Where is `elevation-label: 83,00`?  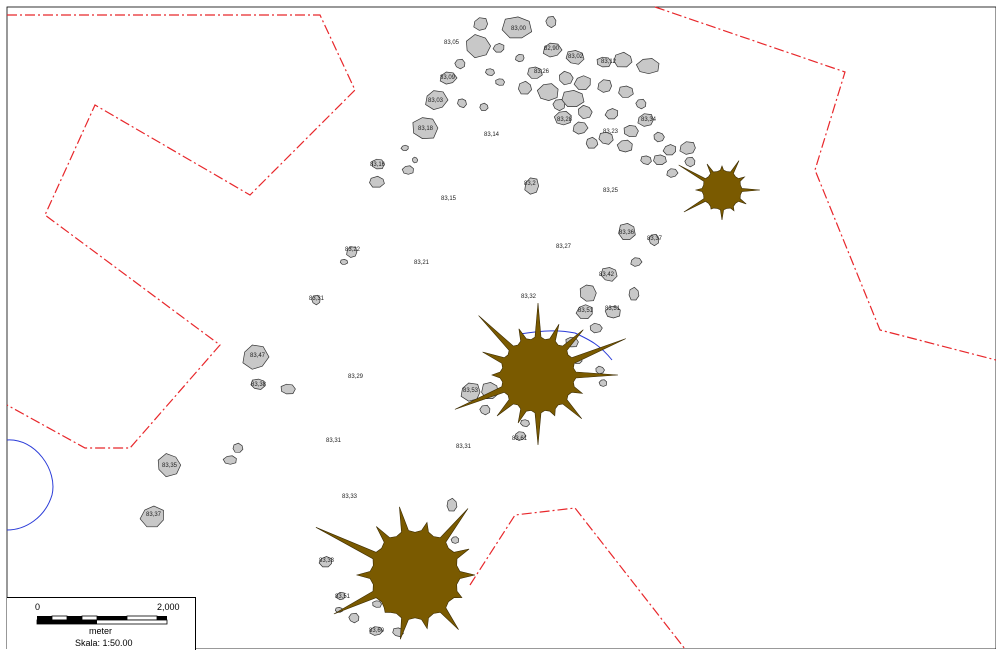
elevation-label: 83,00 is located at coordinates (519, 29).